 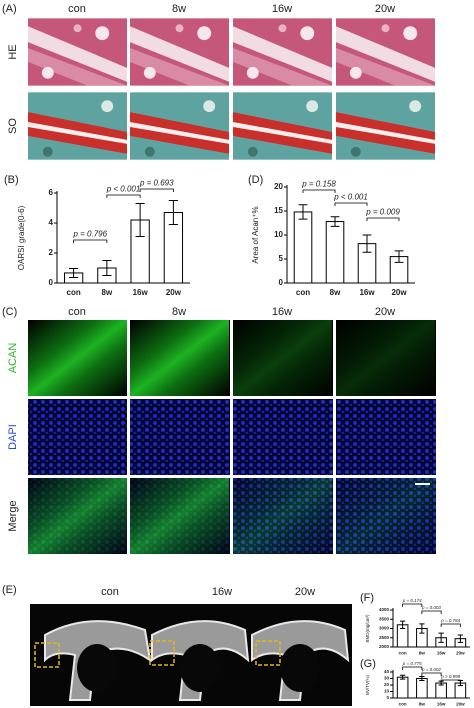 What do you see at coordinates (191, 655) in the screenshot?
I see `ct-images` at bounding box center [191, 655].